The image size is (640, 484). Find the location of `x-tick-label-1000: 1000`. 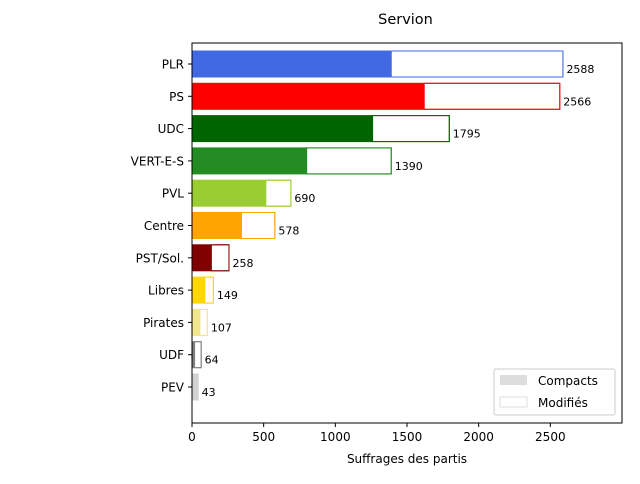

x-tick-label-1000: 1000 is located at coordinates (335, 437).